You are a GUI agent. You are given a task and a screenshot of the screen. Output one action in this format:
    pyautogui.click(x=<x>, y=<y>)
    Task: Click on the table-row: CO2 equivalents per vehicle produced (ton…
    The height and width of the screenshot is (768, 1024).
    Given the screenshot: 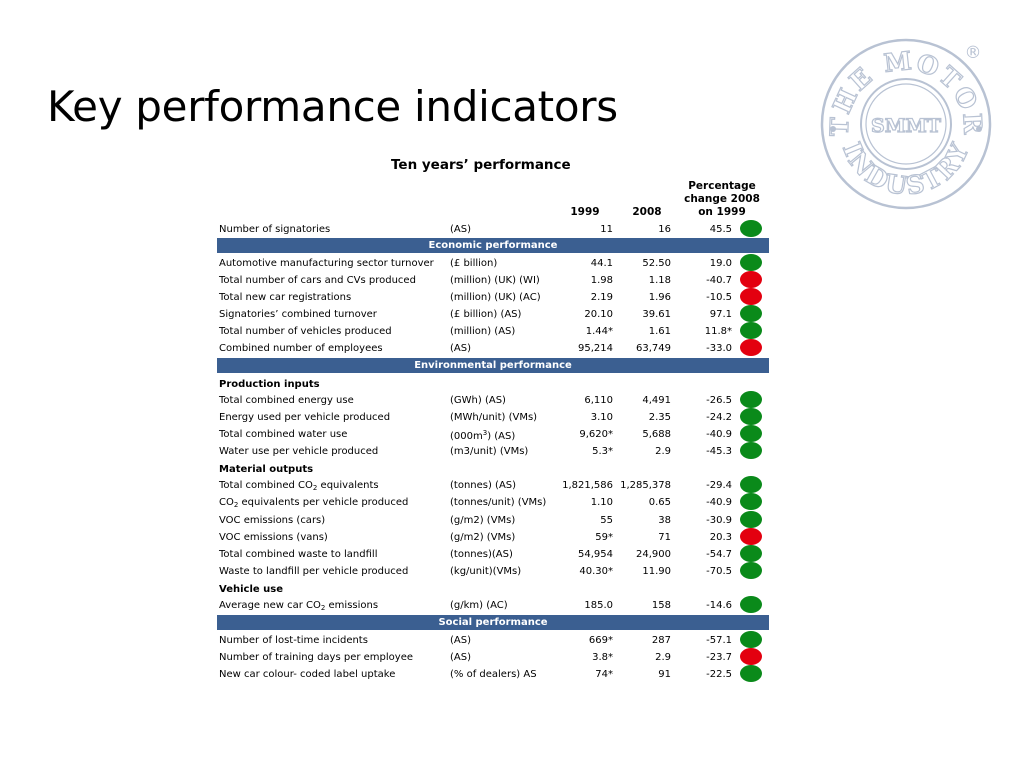 What is the action you would take?
    pyautogui.click(x=493, y=502)
    